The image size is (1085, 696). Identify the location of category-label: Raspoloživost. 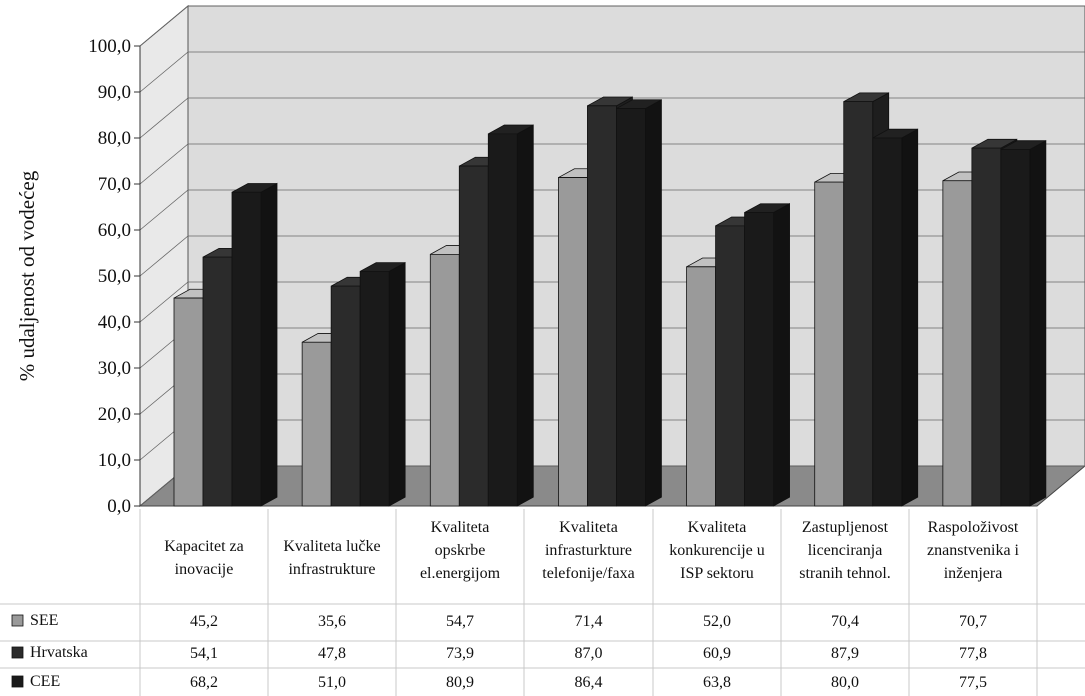
(973, 527).